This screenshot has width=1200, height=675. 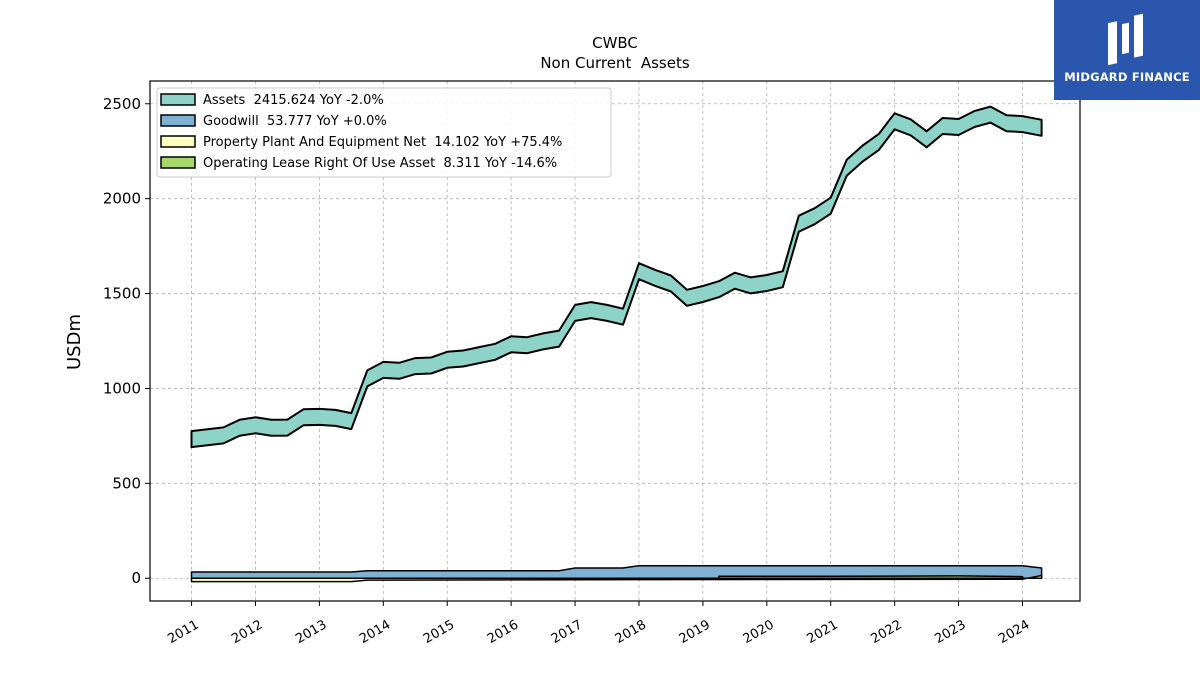 I want to click on x-tick-label: 2015, so click(x=439, y=632).